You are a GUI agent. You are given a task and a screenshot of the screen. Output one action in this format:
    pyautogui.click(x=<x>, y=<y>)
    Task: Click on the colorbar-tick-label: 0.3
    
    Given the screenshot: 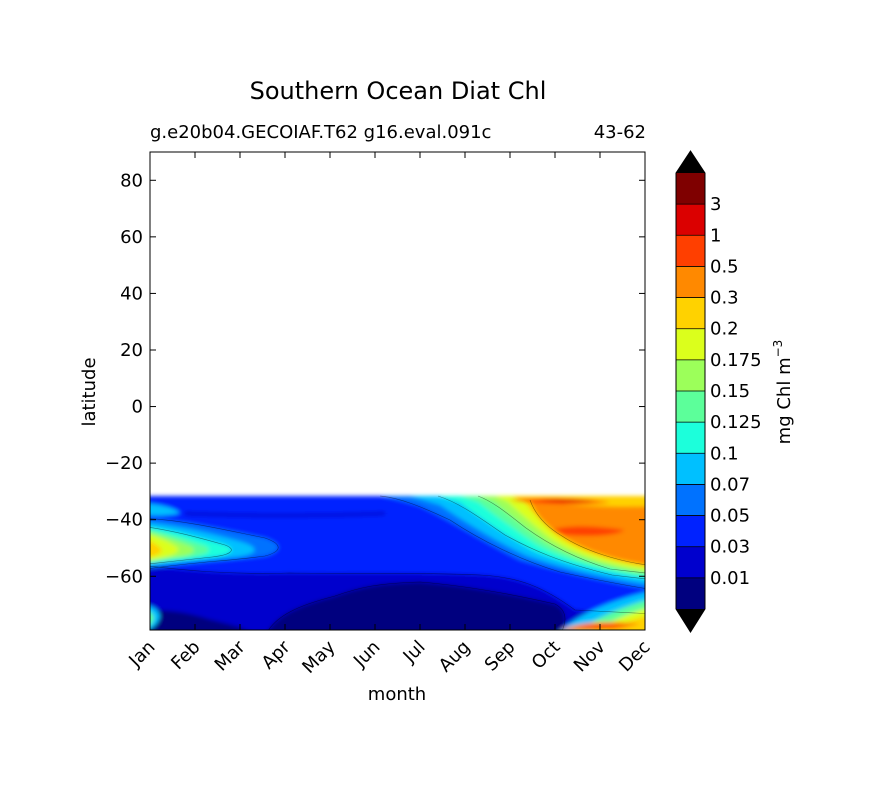 What is the action you would take?
    pyautogui.click(x=724, y=298)
    